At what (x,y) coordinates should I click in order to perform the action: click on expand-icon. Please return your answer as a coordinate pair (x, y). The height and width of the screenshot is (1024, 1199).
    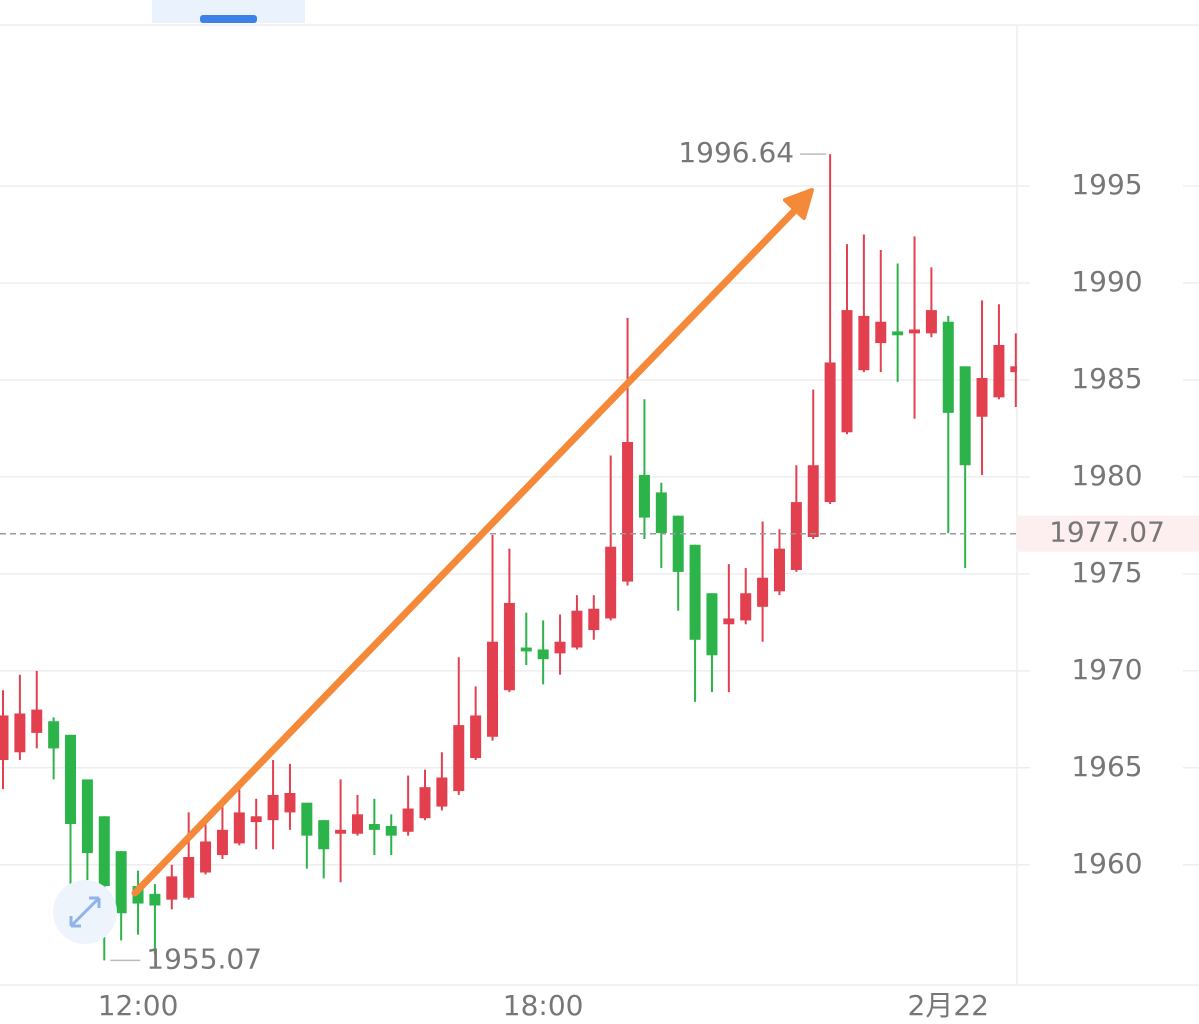
    Looking at the image, I should click on (85, 912).